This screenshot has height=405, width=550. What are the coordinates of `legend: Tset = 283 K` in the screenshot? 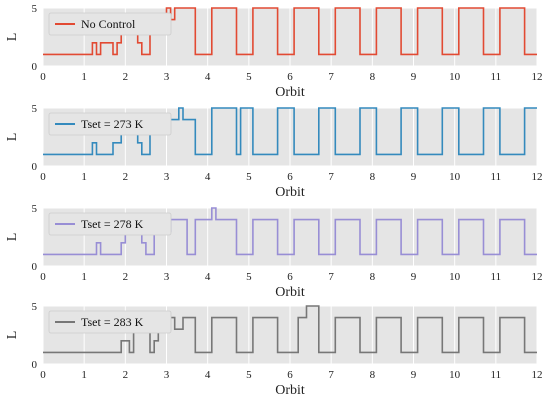 It's located at (110, 322).